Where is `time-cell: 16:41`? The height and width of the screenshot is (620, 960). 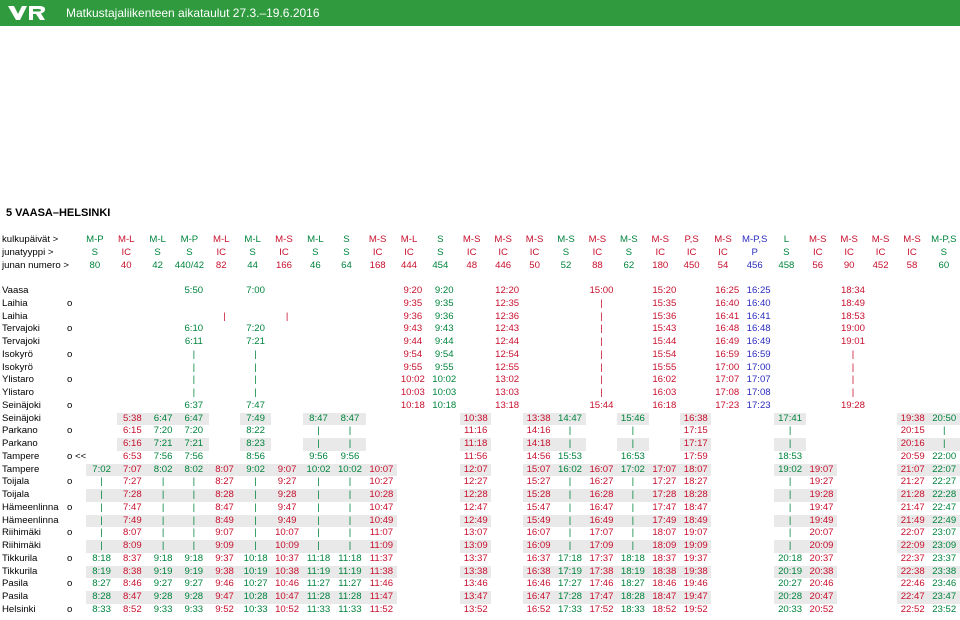 time-cell: 16:41 is located at coordinates (758, 316).